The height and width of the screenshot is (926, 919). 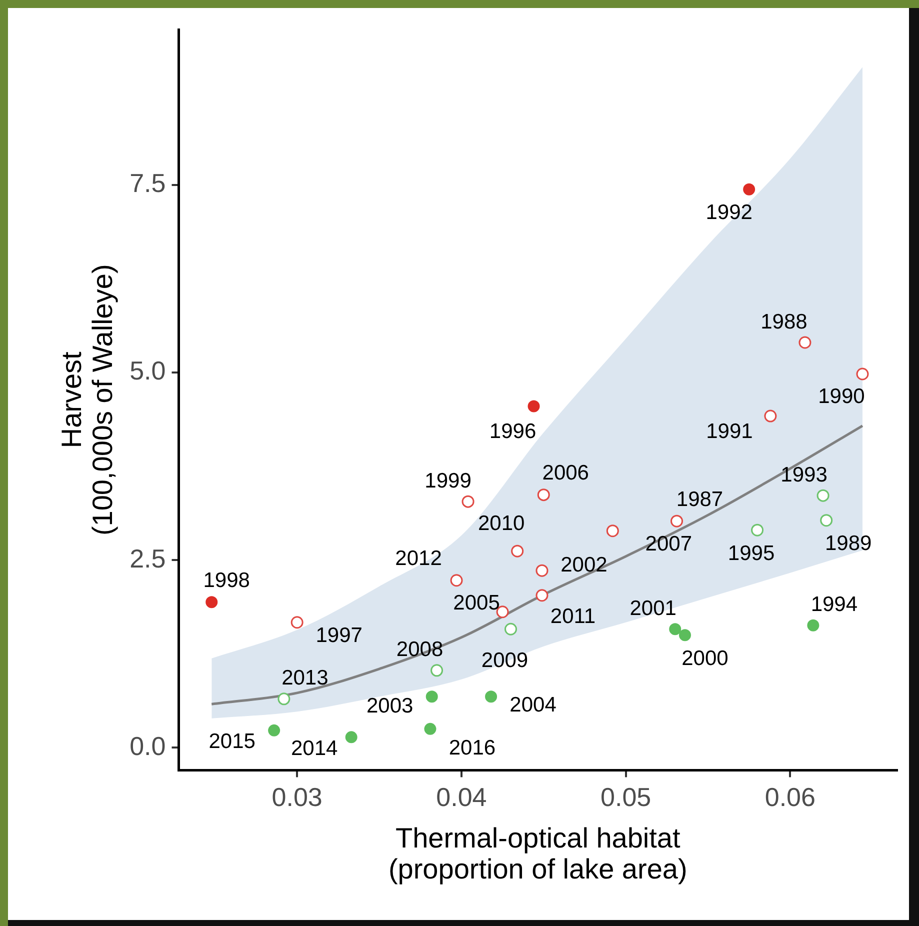 What do you see at coordinates (476, 603) in the screenshot?
I see `annotation: 2005` at bounding box center [476, 603].